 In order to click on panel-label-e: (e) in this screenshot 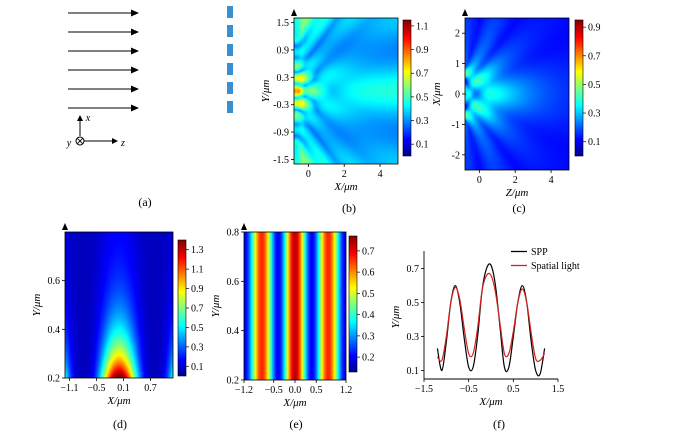, I will do `click(295, 424)`.